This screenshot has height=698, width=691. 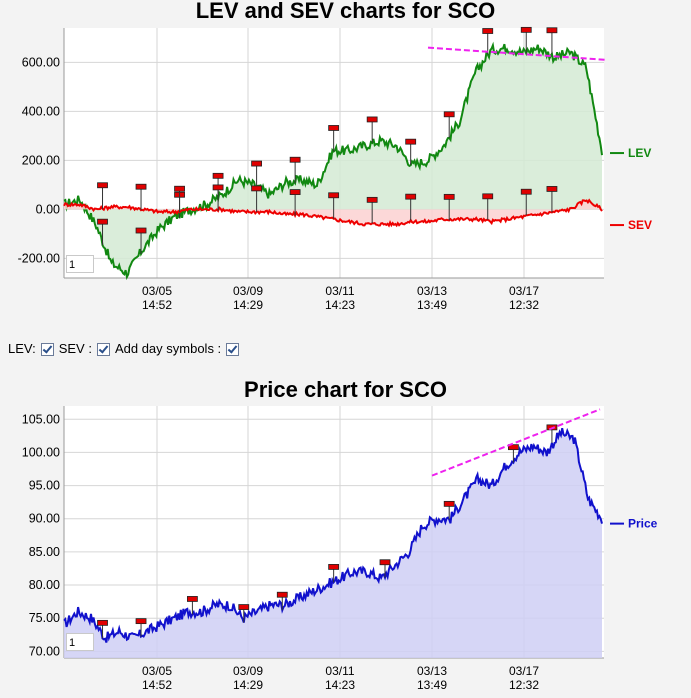 I want to click on legend-label-price: Price, so click(x=643, y=524).